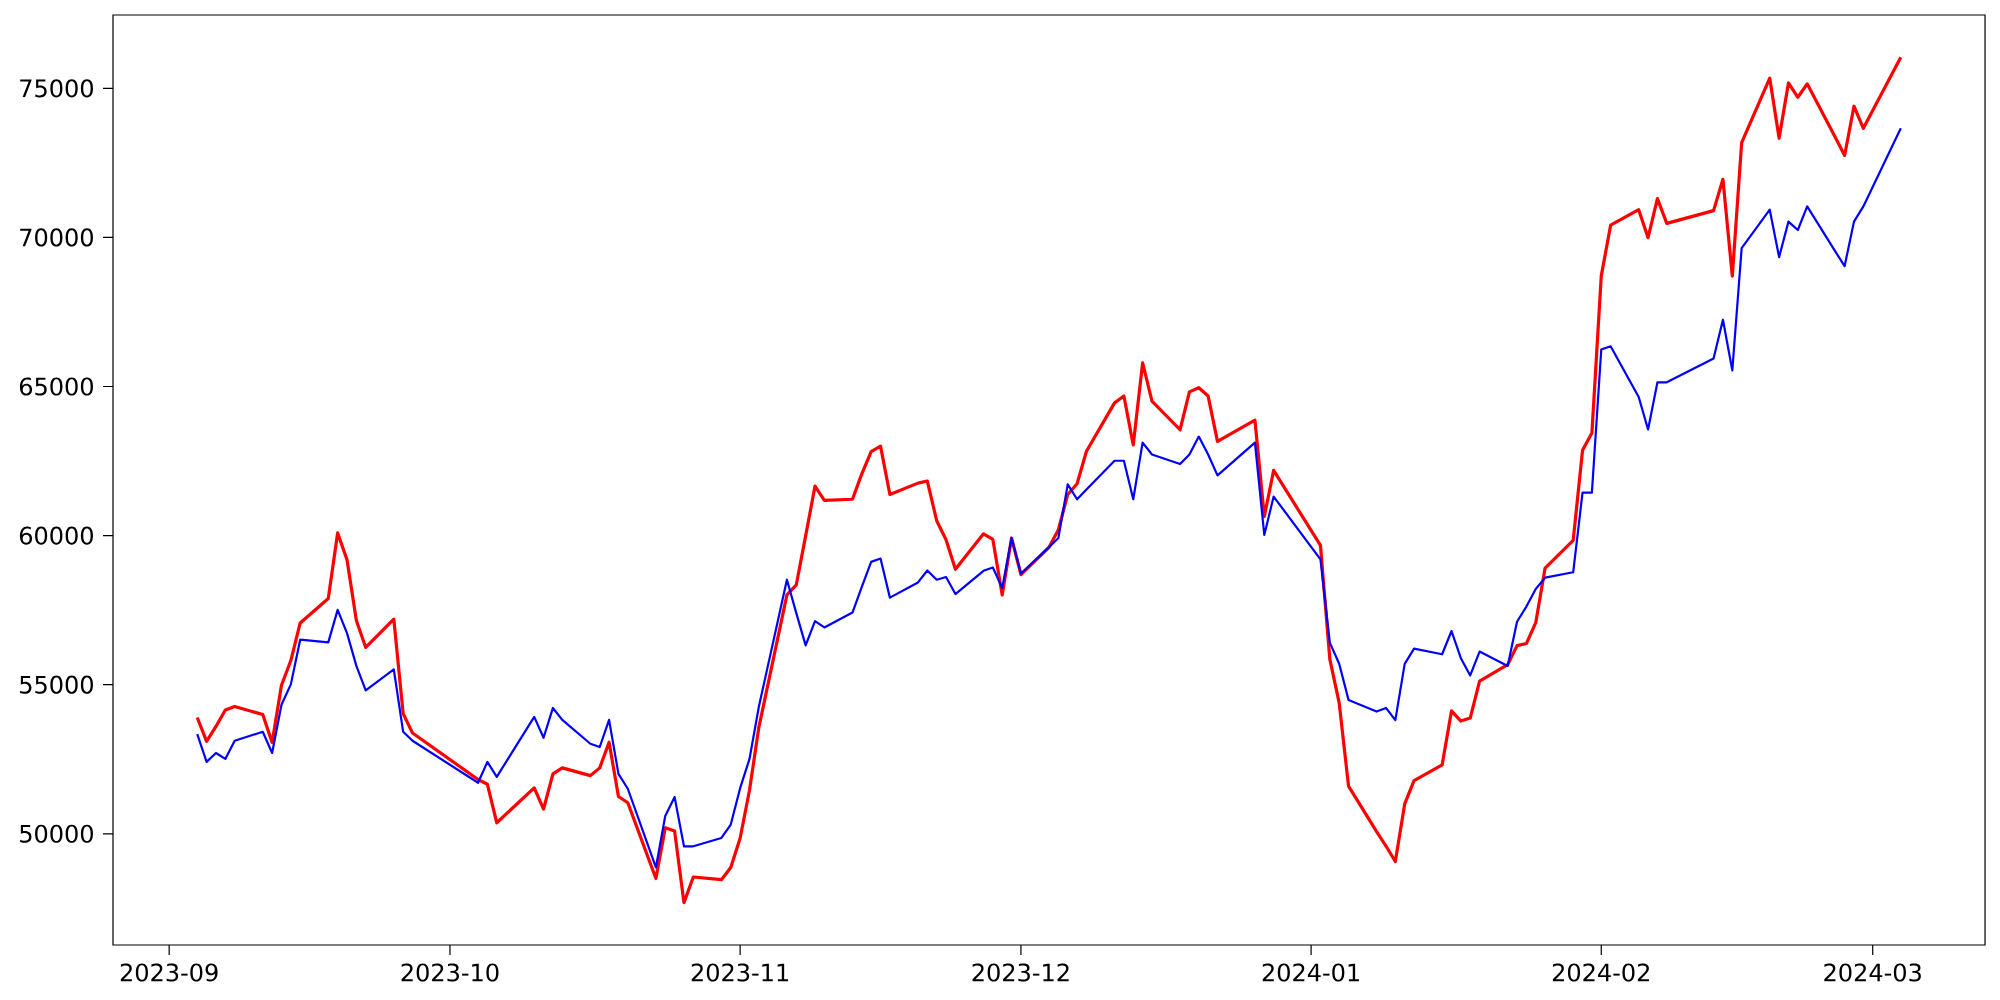  Describe the element at coordinates (740, 972) in the screenshot. I see `x-tick-label: 2023-11` at that location.